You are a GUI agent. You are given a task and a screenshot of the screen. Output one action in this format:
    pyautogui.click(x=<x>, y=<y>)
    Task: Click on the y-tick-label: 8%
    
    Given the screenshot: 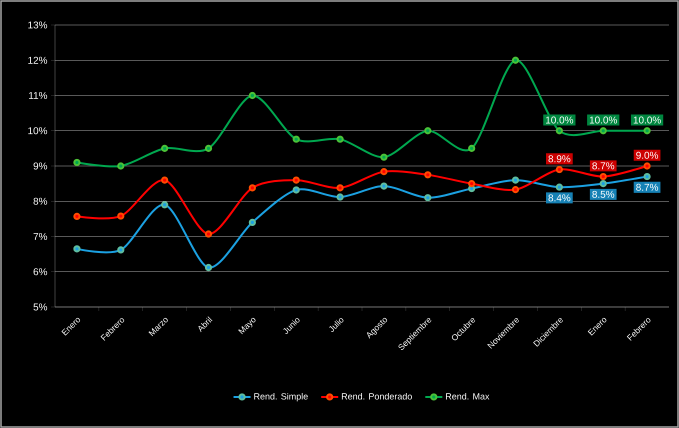 What is the action you would take?
    pyautogui.click(x=41, y=201)
    